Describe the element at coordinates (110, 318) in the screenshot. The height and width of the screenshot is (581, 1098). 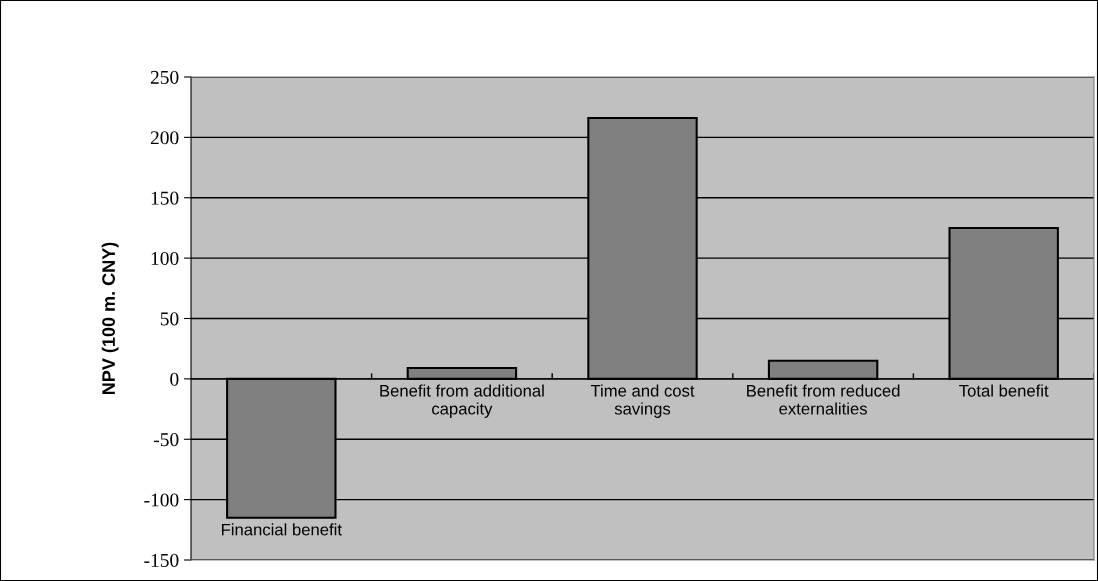
I see `y-axis-title: NPV (100 m. CNY)` at that location.